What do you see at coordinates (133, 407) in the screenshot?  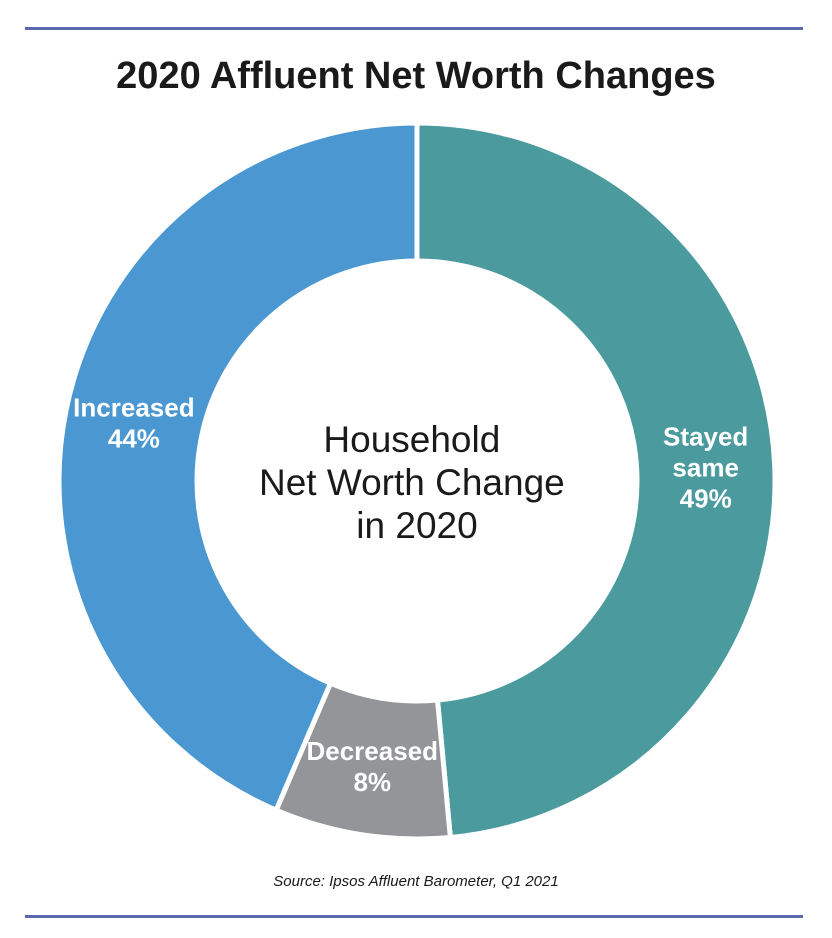 I see `slice-category-label: Increased` at bounding box center [133, 407].